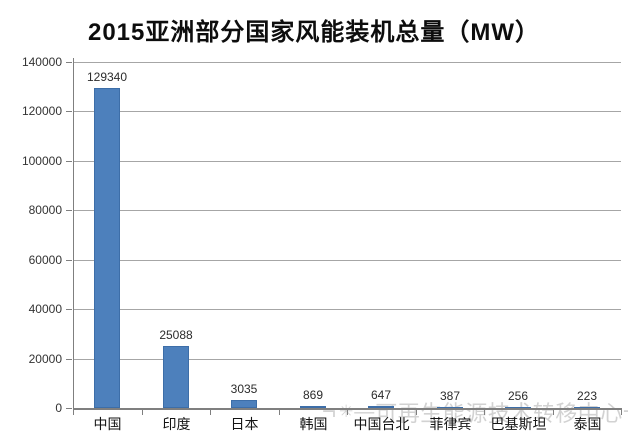  What do you see at coordinates (587, 396) in the screenshot?
I see `bar-value-label: 223` at bounding box center [587, 396].